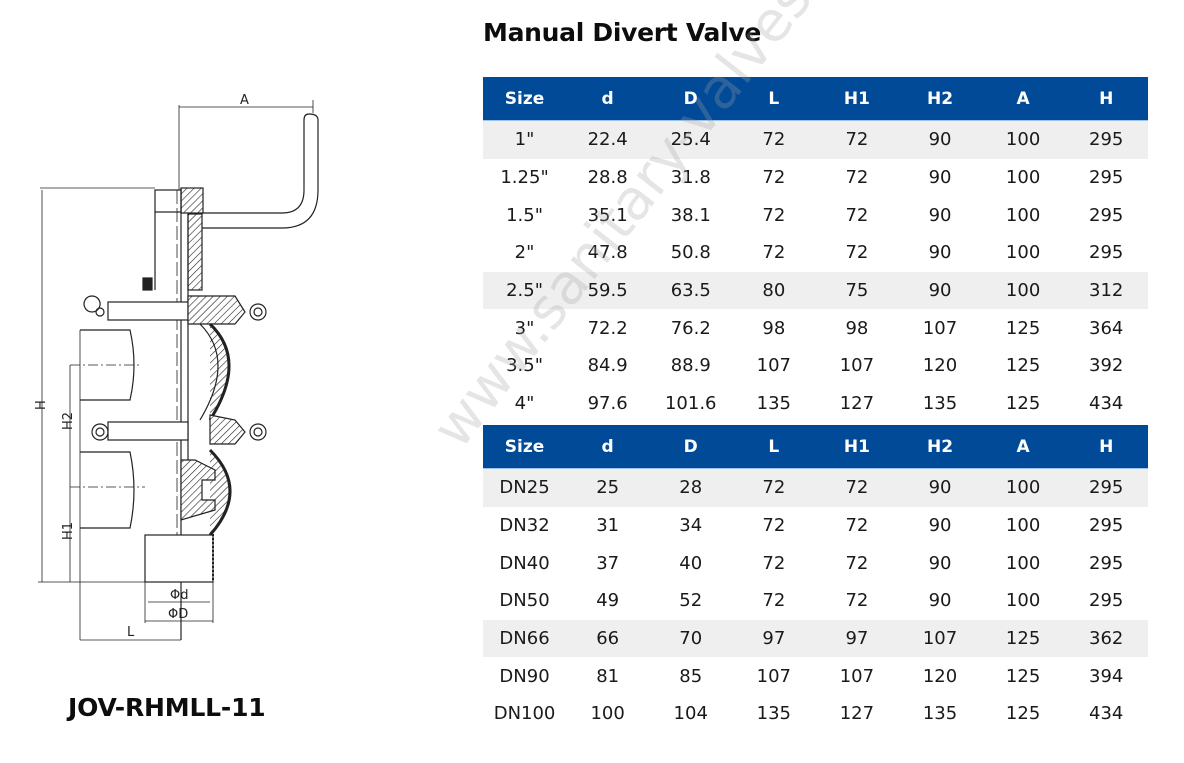 This screenshot has height=763, width=1184. What do you see at coordinates (815, 714) in the screenshot?
I see `table-row: DN100 100 104 135 127 135 125 434` at bounding box center [815, 714].